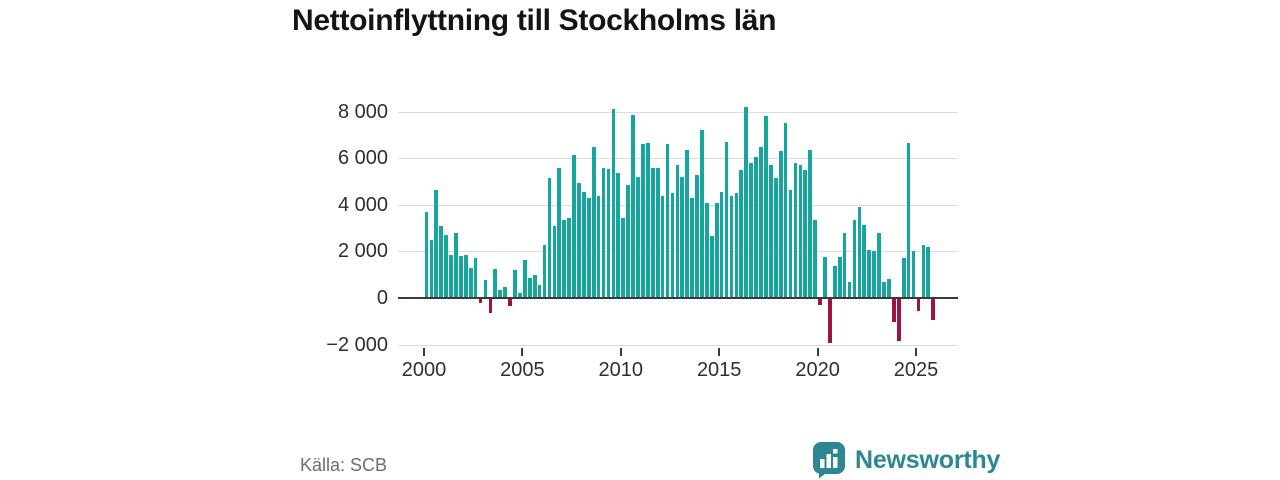  I want to click on y-axis-tick-label: 4 000, so click(362, 204).